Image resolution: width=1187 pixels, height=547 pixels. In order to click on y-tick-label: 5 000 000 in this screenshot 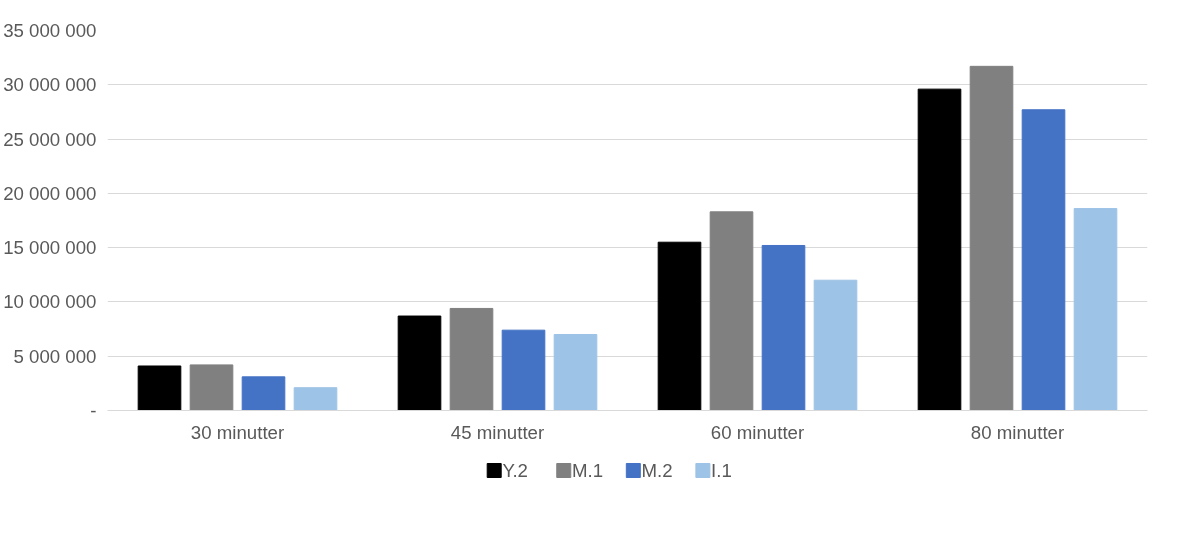, I will do `click(55, 356)`.